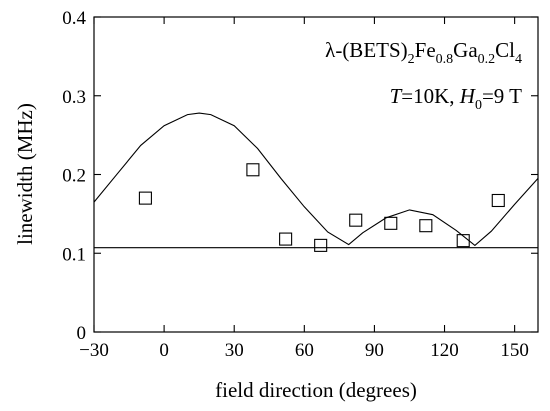  I want to click on y-axis-label: linewidth (MHz), so click(25, 174).